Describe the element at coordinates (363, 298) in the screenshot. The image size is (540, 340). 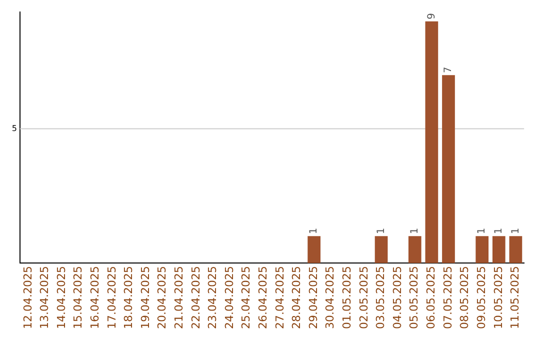
I see `x-tick-label: 02.05.2025` at that location.